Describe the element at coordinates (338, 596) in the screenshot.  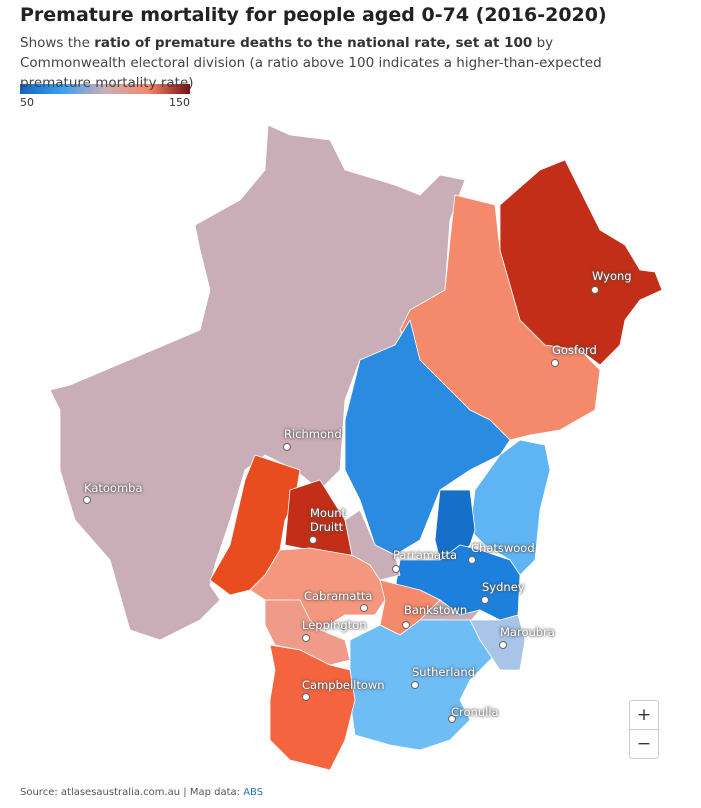
I see `place-label: Cabramatta` at that location.